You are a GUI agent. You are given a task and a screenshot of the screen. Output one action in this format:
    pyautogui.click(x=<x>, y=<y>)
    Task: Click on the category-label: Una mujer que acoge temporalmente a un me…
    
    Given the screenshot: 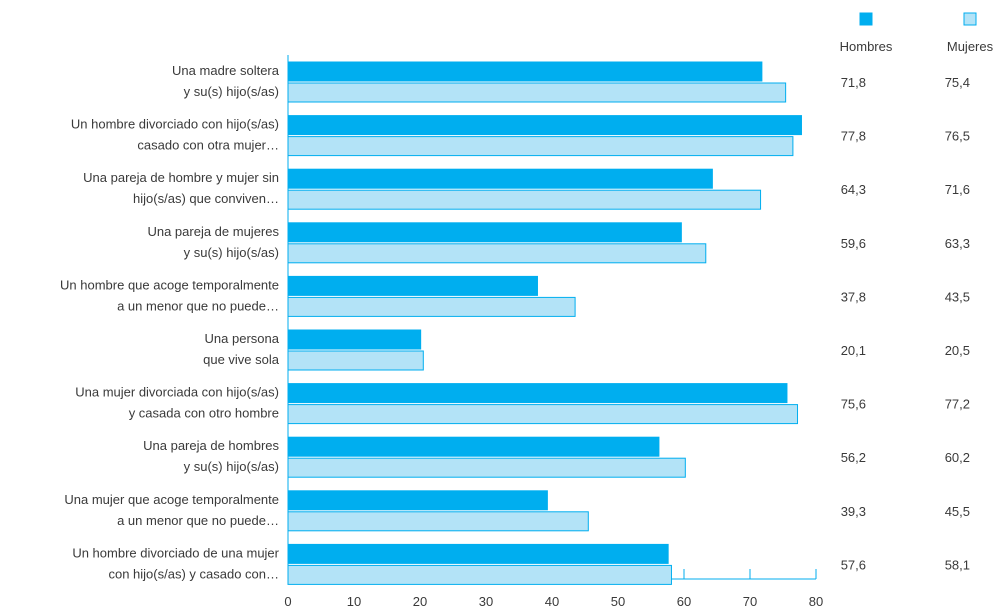 What is the action you would take?
    pyautogui.click(x=171, y=510)
    